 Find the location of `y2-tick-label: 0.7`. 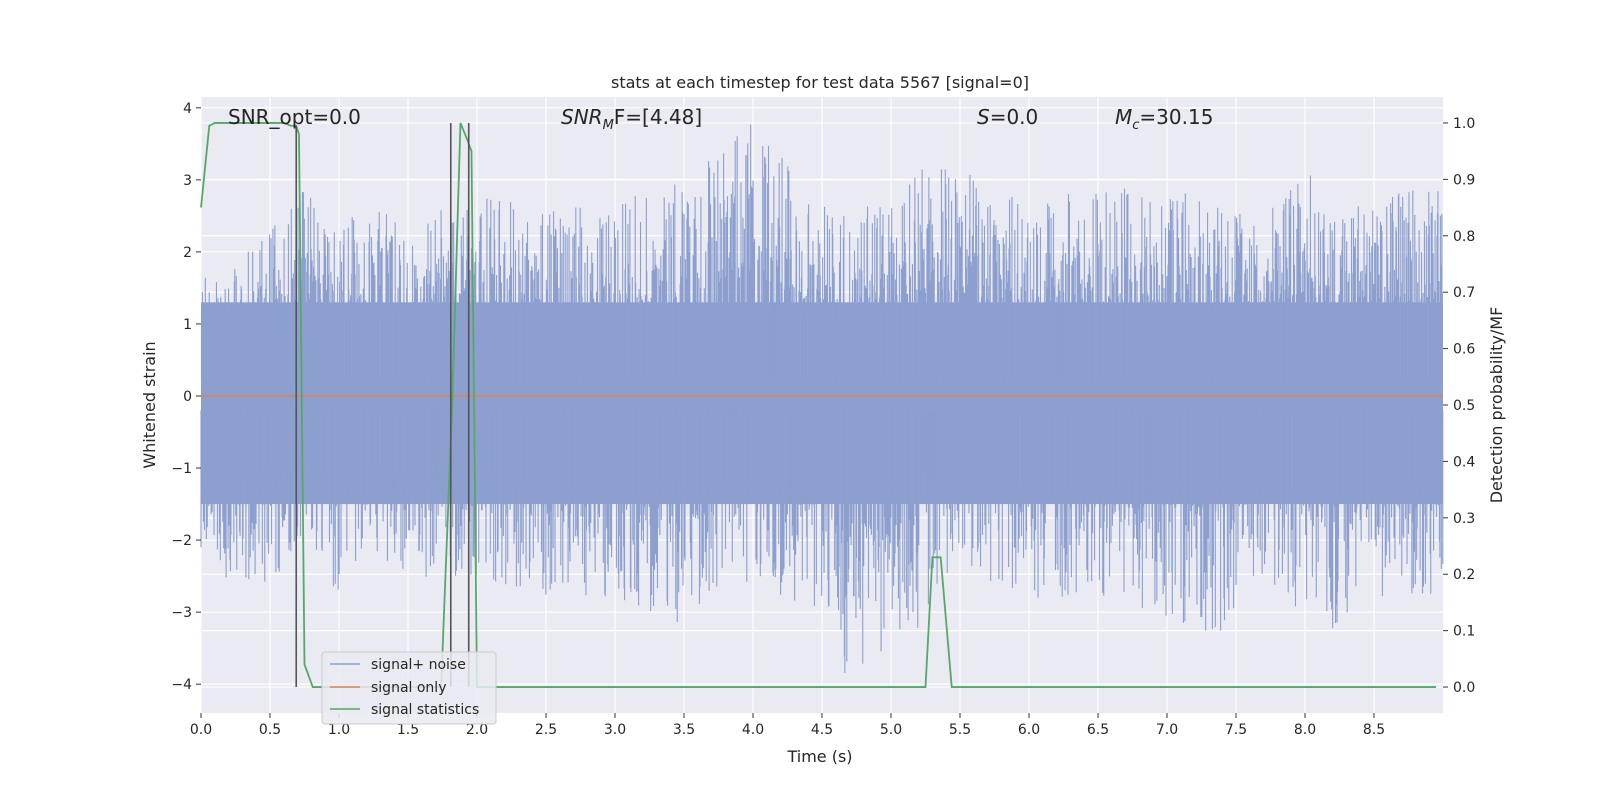

y2-tick-label: 0.7 is located at coordinates (1464, 293).